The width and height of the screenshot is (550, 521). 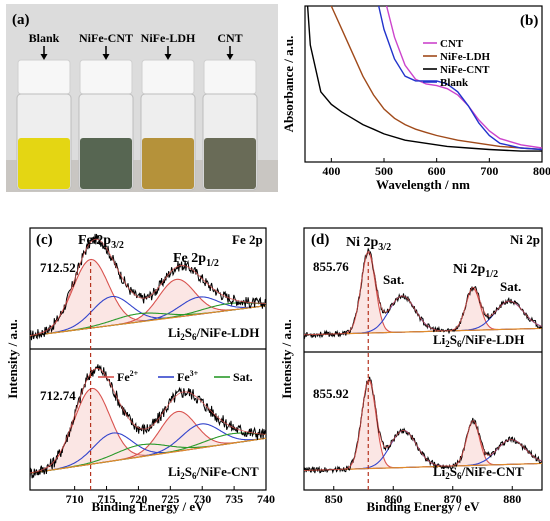 I want to click on panel-b-frame, so click(x=423, y=84).